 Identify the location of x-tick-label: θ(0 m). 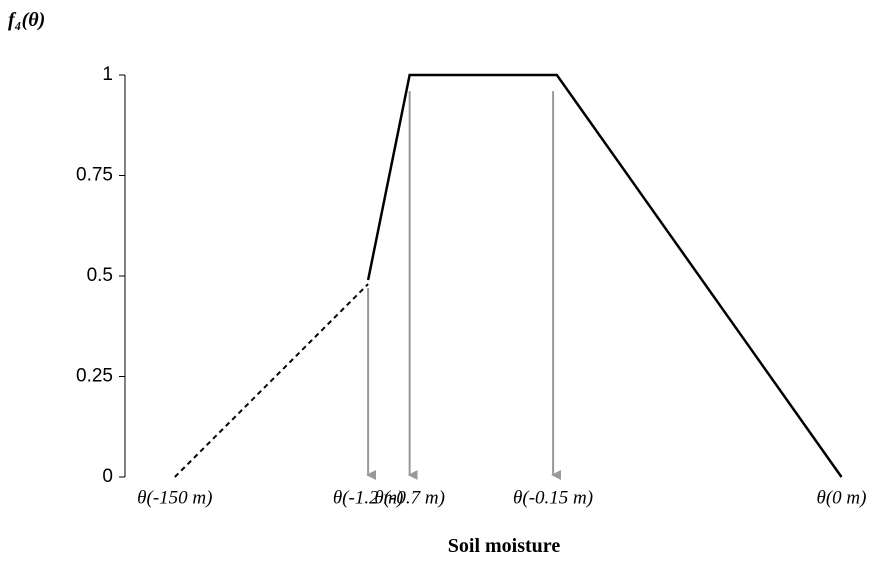
(842, 497).